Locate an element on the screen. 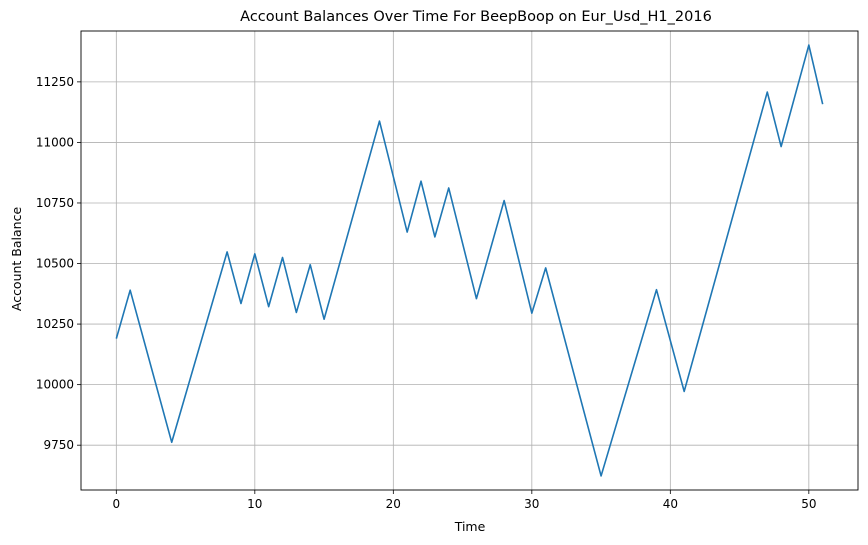  y-tick-label: 10750 is located at coordinates (55, 203).